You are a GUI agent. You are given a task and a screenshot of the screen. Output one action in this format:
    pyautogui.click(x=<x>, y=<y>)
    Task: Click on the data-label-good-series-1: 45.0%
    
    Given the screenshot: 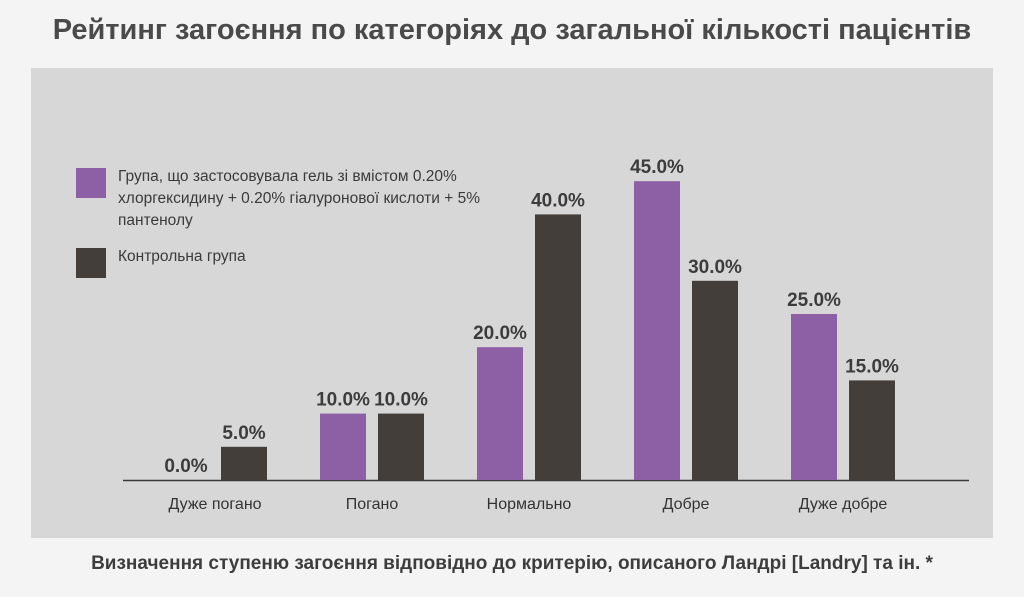 What is the action you would take?
    pyautogui.click(x=657, y=167)
    